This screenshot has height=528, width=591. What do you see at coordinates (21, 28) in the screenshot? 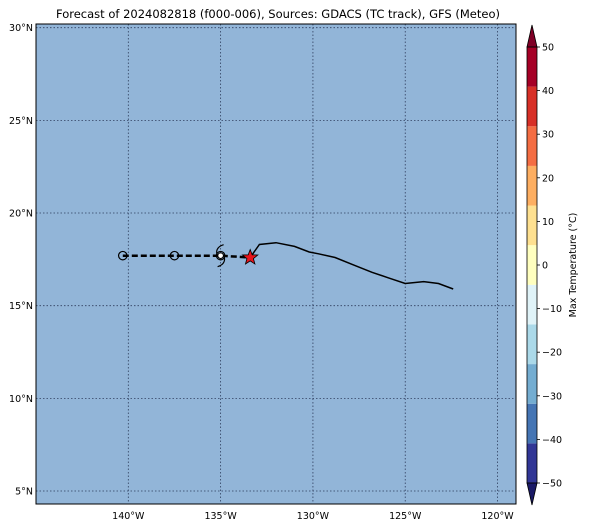
I see `y-tick-label: 30°N` at bounding box center [21, 28].